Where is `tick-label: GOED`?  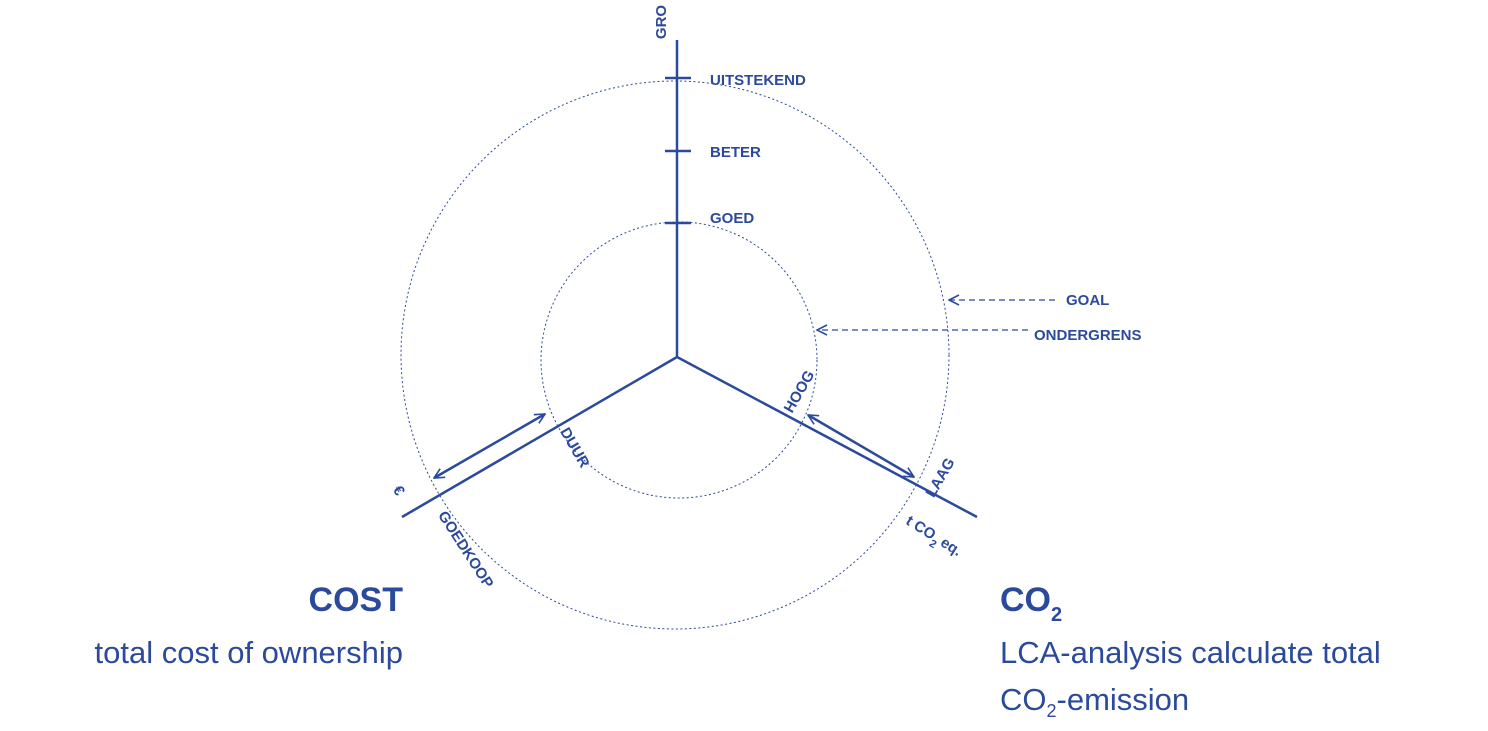
tick-label: GOED is located at coordinates (732, 218).